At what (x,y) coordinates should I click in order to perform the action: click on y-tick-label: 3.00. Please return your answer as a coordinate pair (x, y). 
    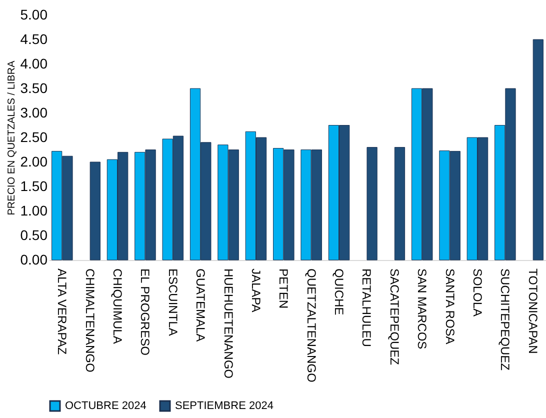
    Looking at the image, I should click on (34, 112).